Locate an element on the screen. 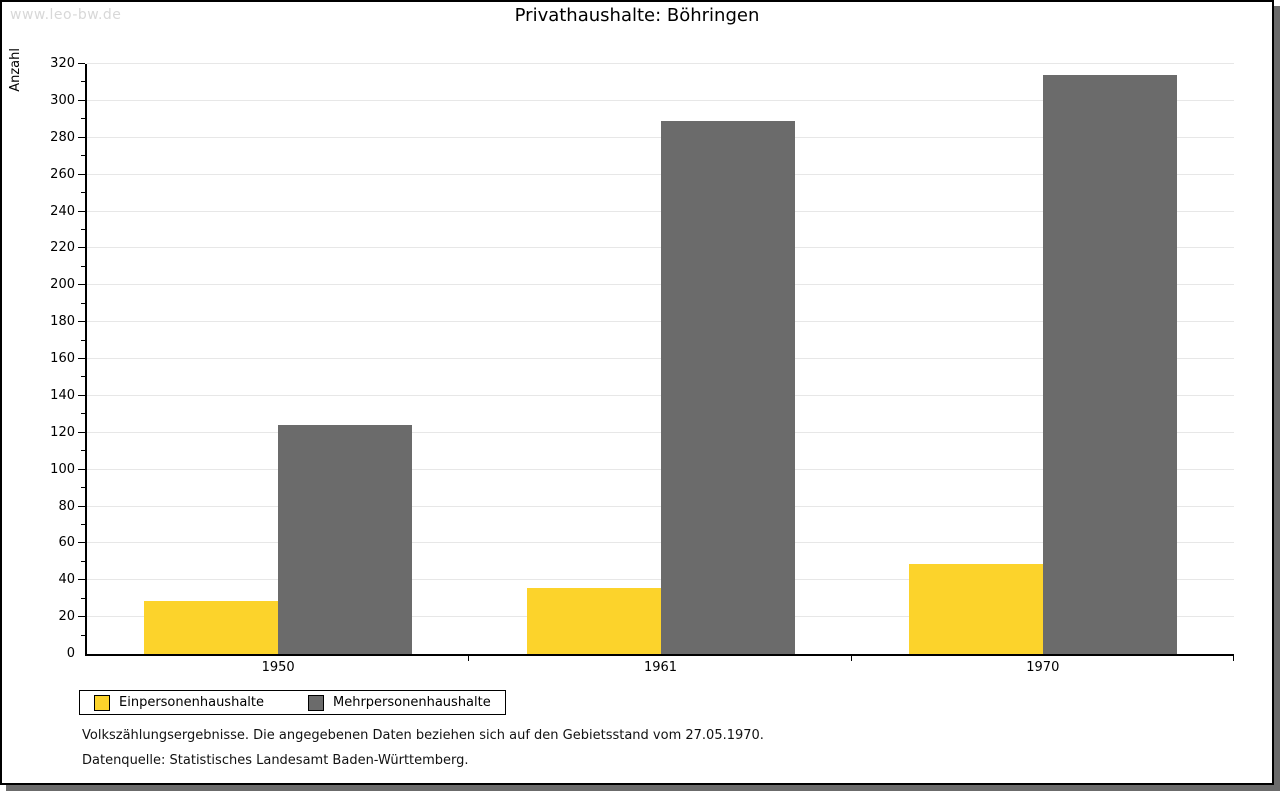 The image size is (1280, 791). bar-einpersonenhaushalte-1950 is located at coordinates (211, 627).